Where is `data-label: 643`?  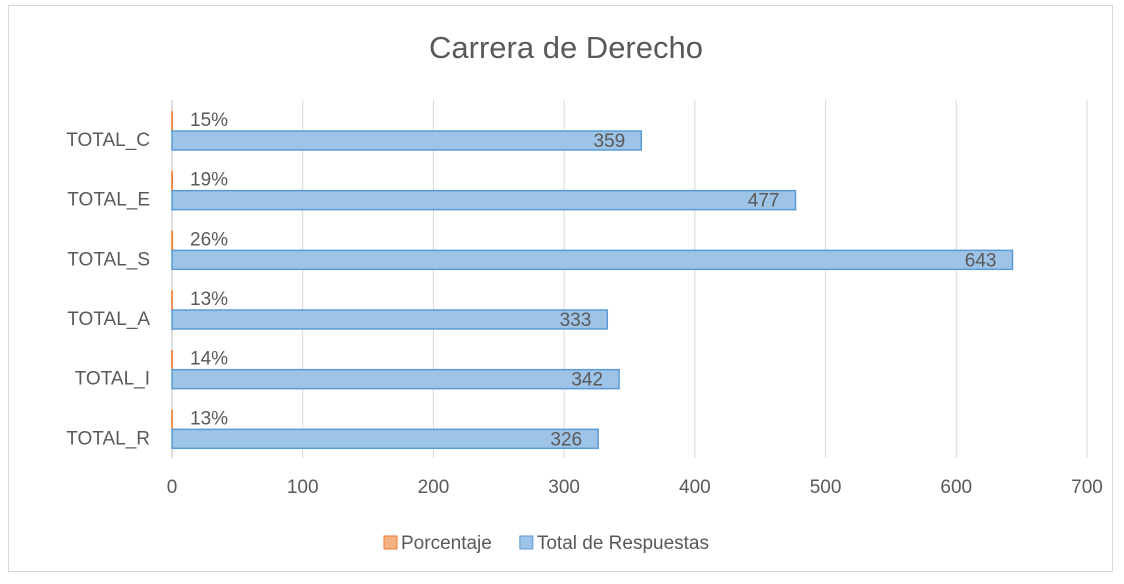 data-label: 643 is located at coordinates (981, 260).